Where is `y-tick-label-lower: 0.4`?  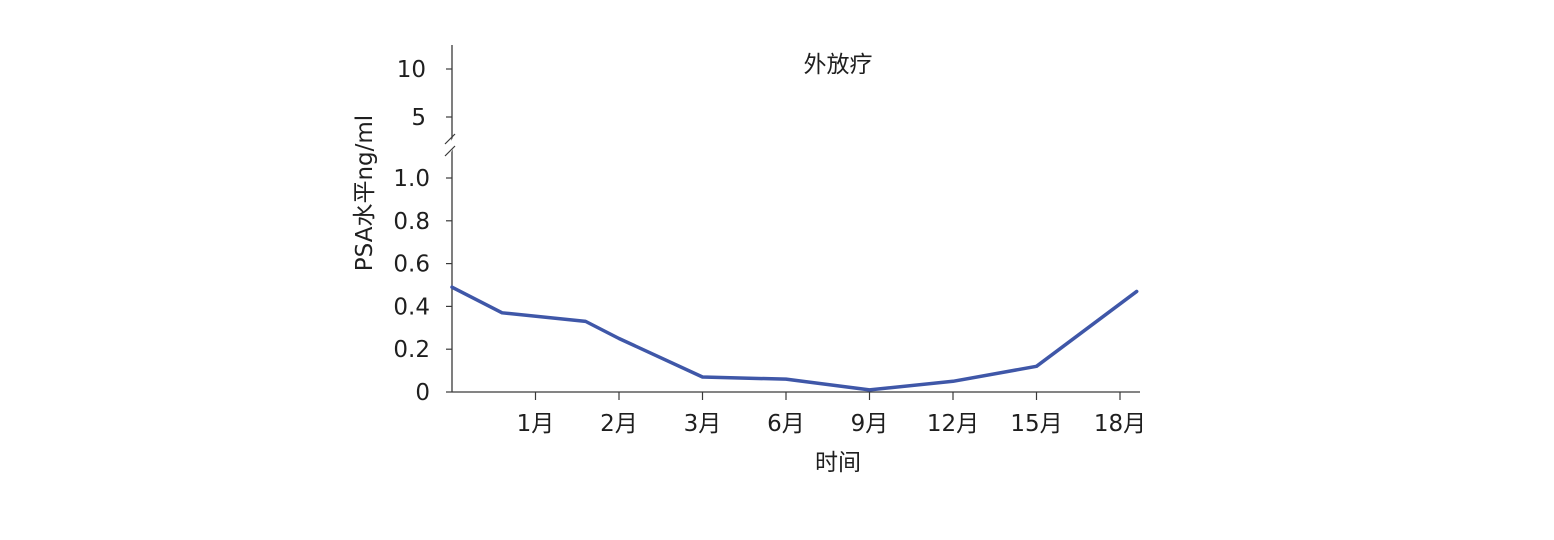
y-tick-label-lower: 0.4 is located at coordinates (411, 307).